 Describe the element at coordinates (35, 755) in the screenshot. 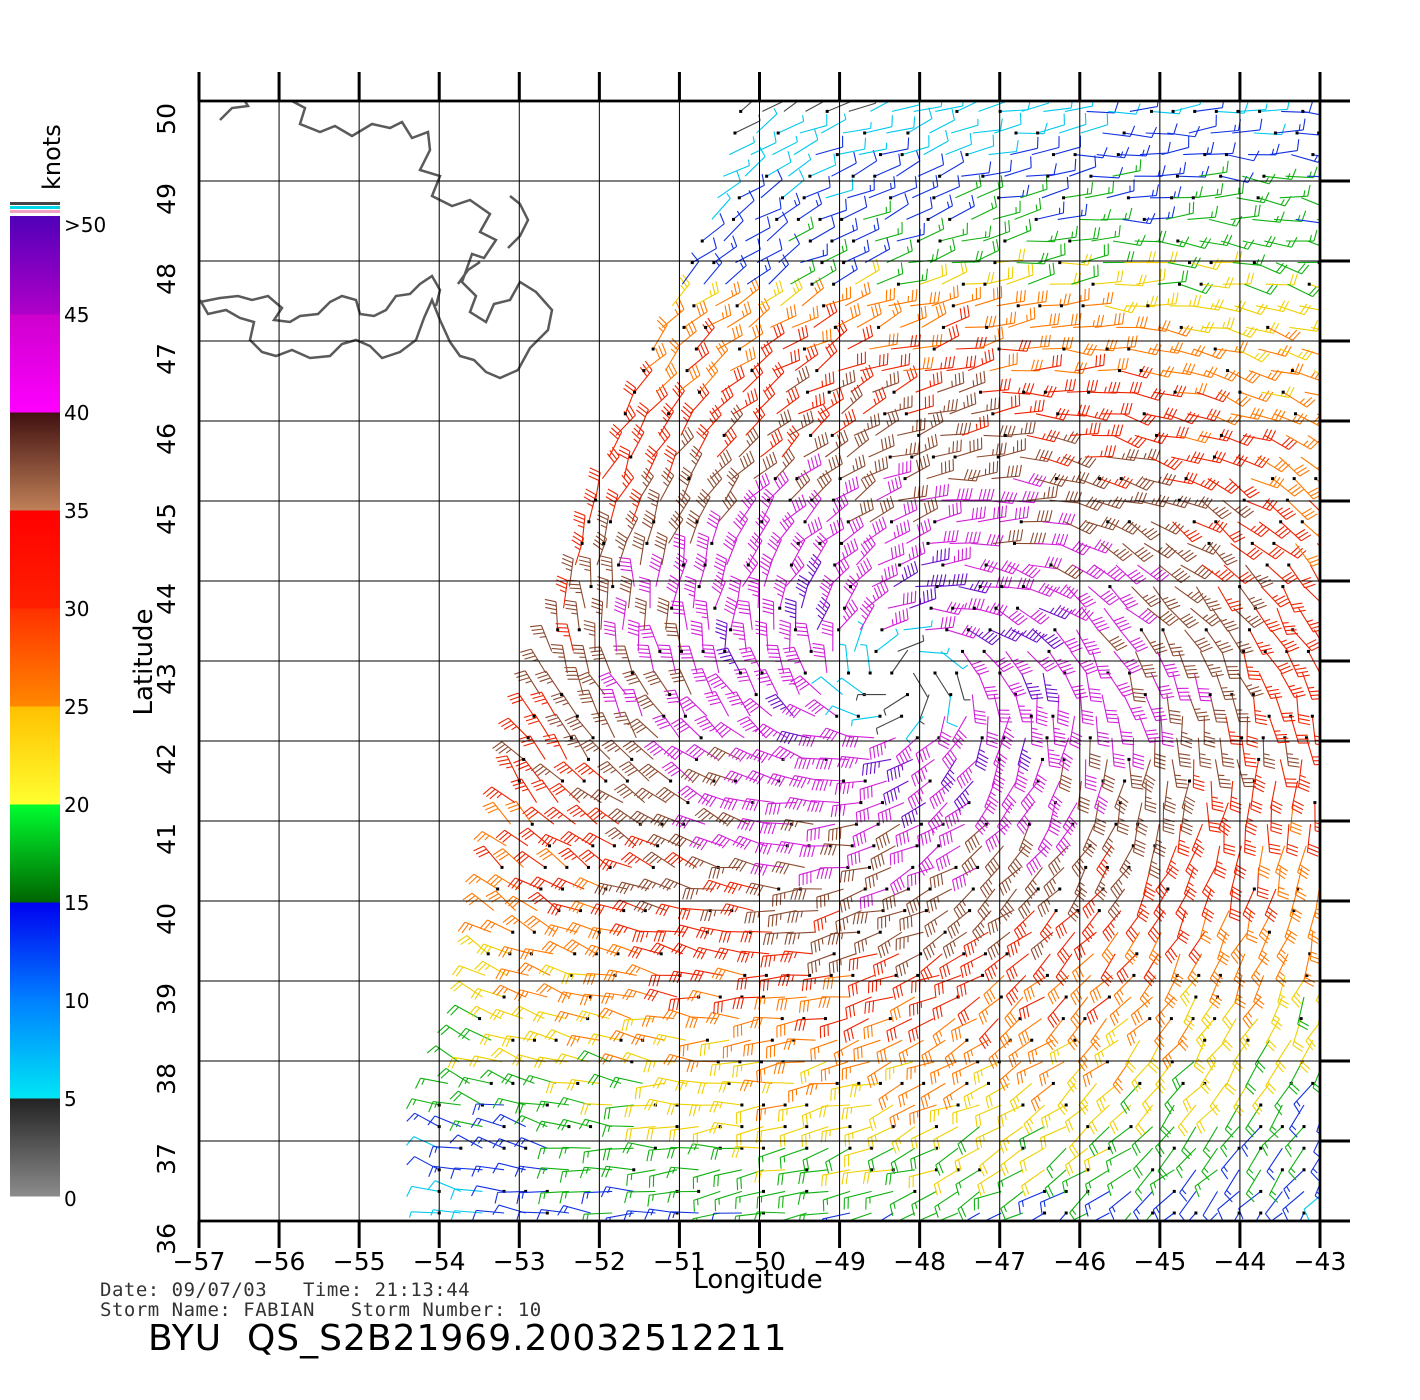

I see `colorbar-band` at that location.